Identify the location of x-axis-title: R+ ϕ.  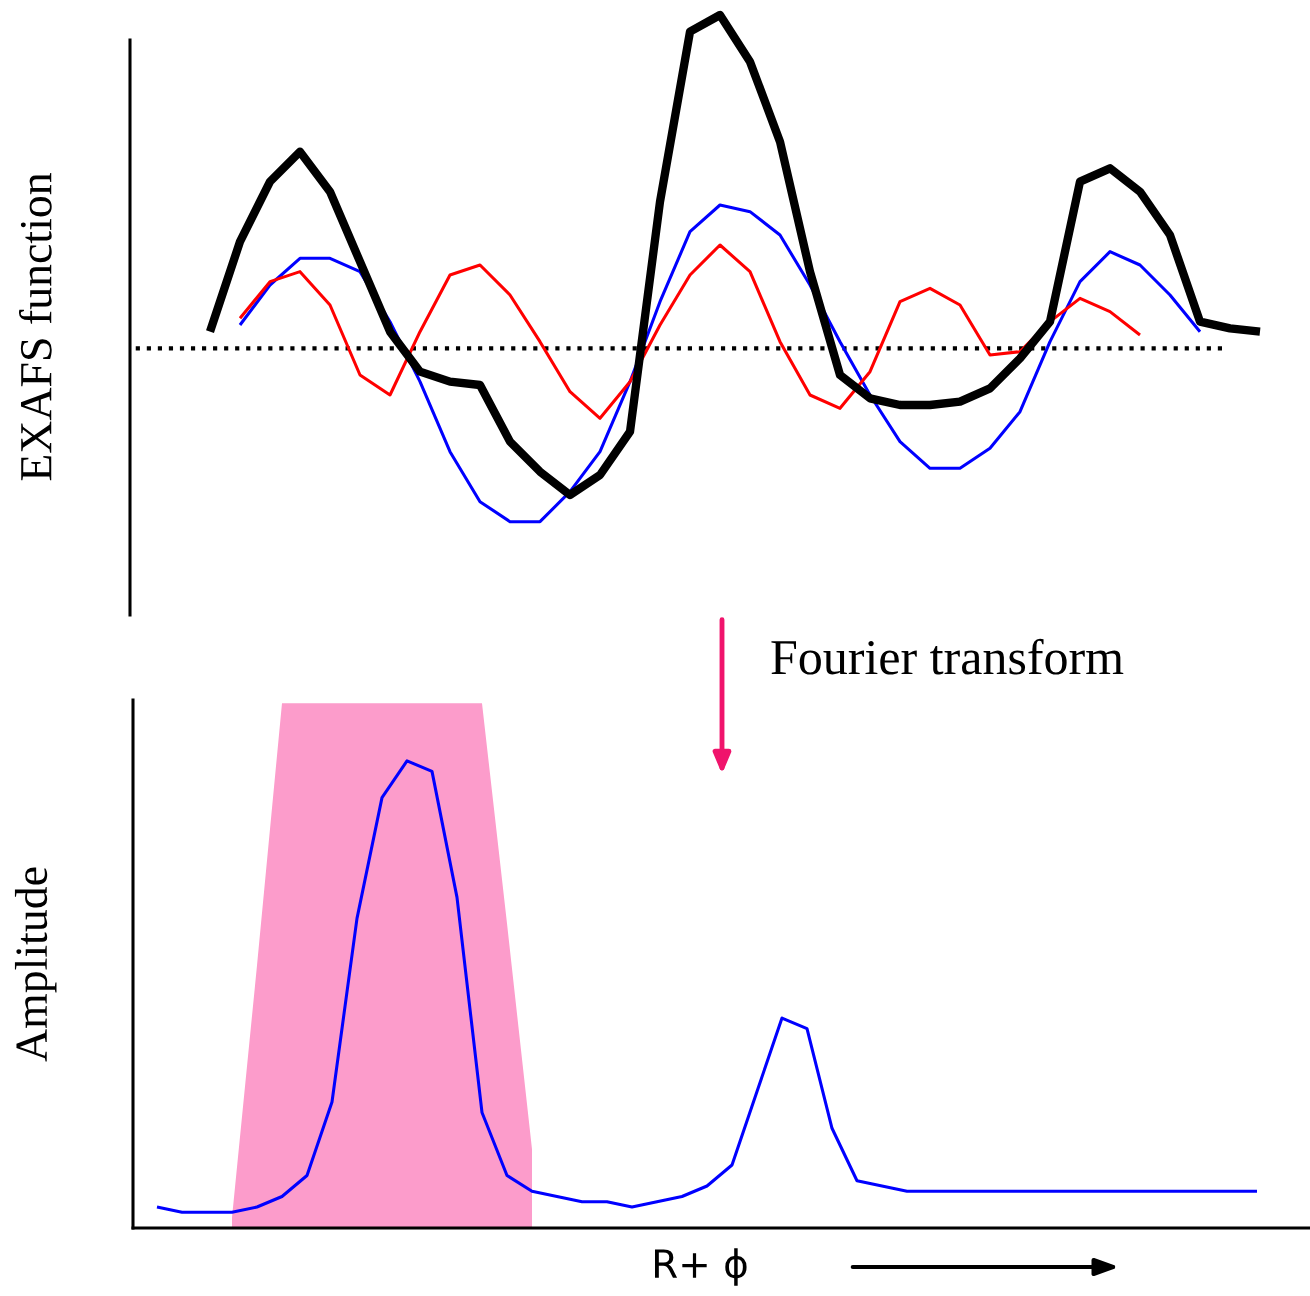
(701, 1267).